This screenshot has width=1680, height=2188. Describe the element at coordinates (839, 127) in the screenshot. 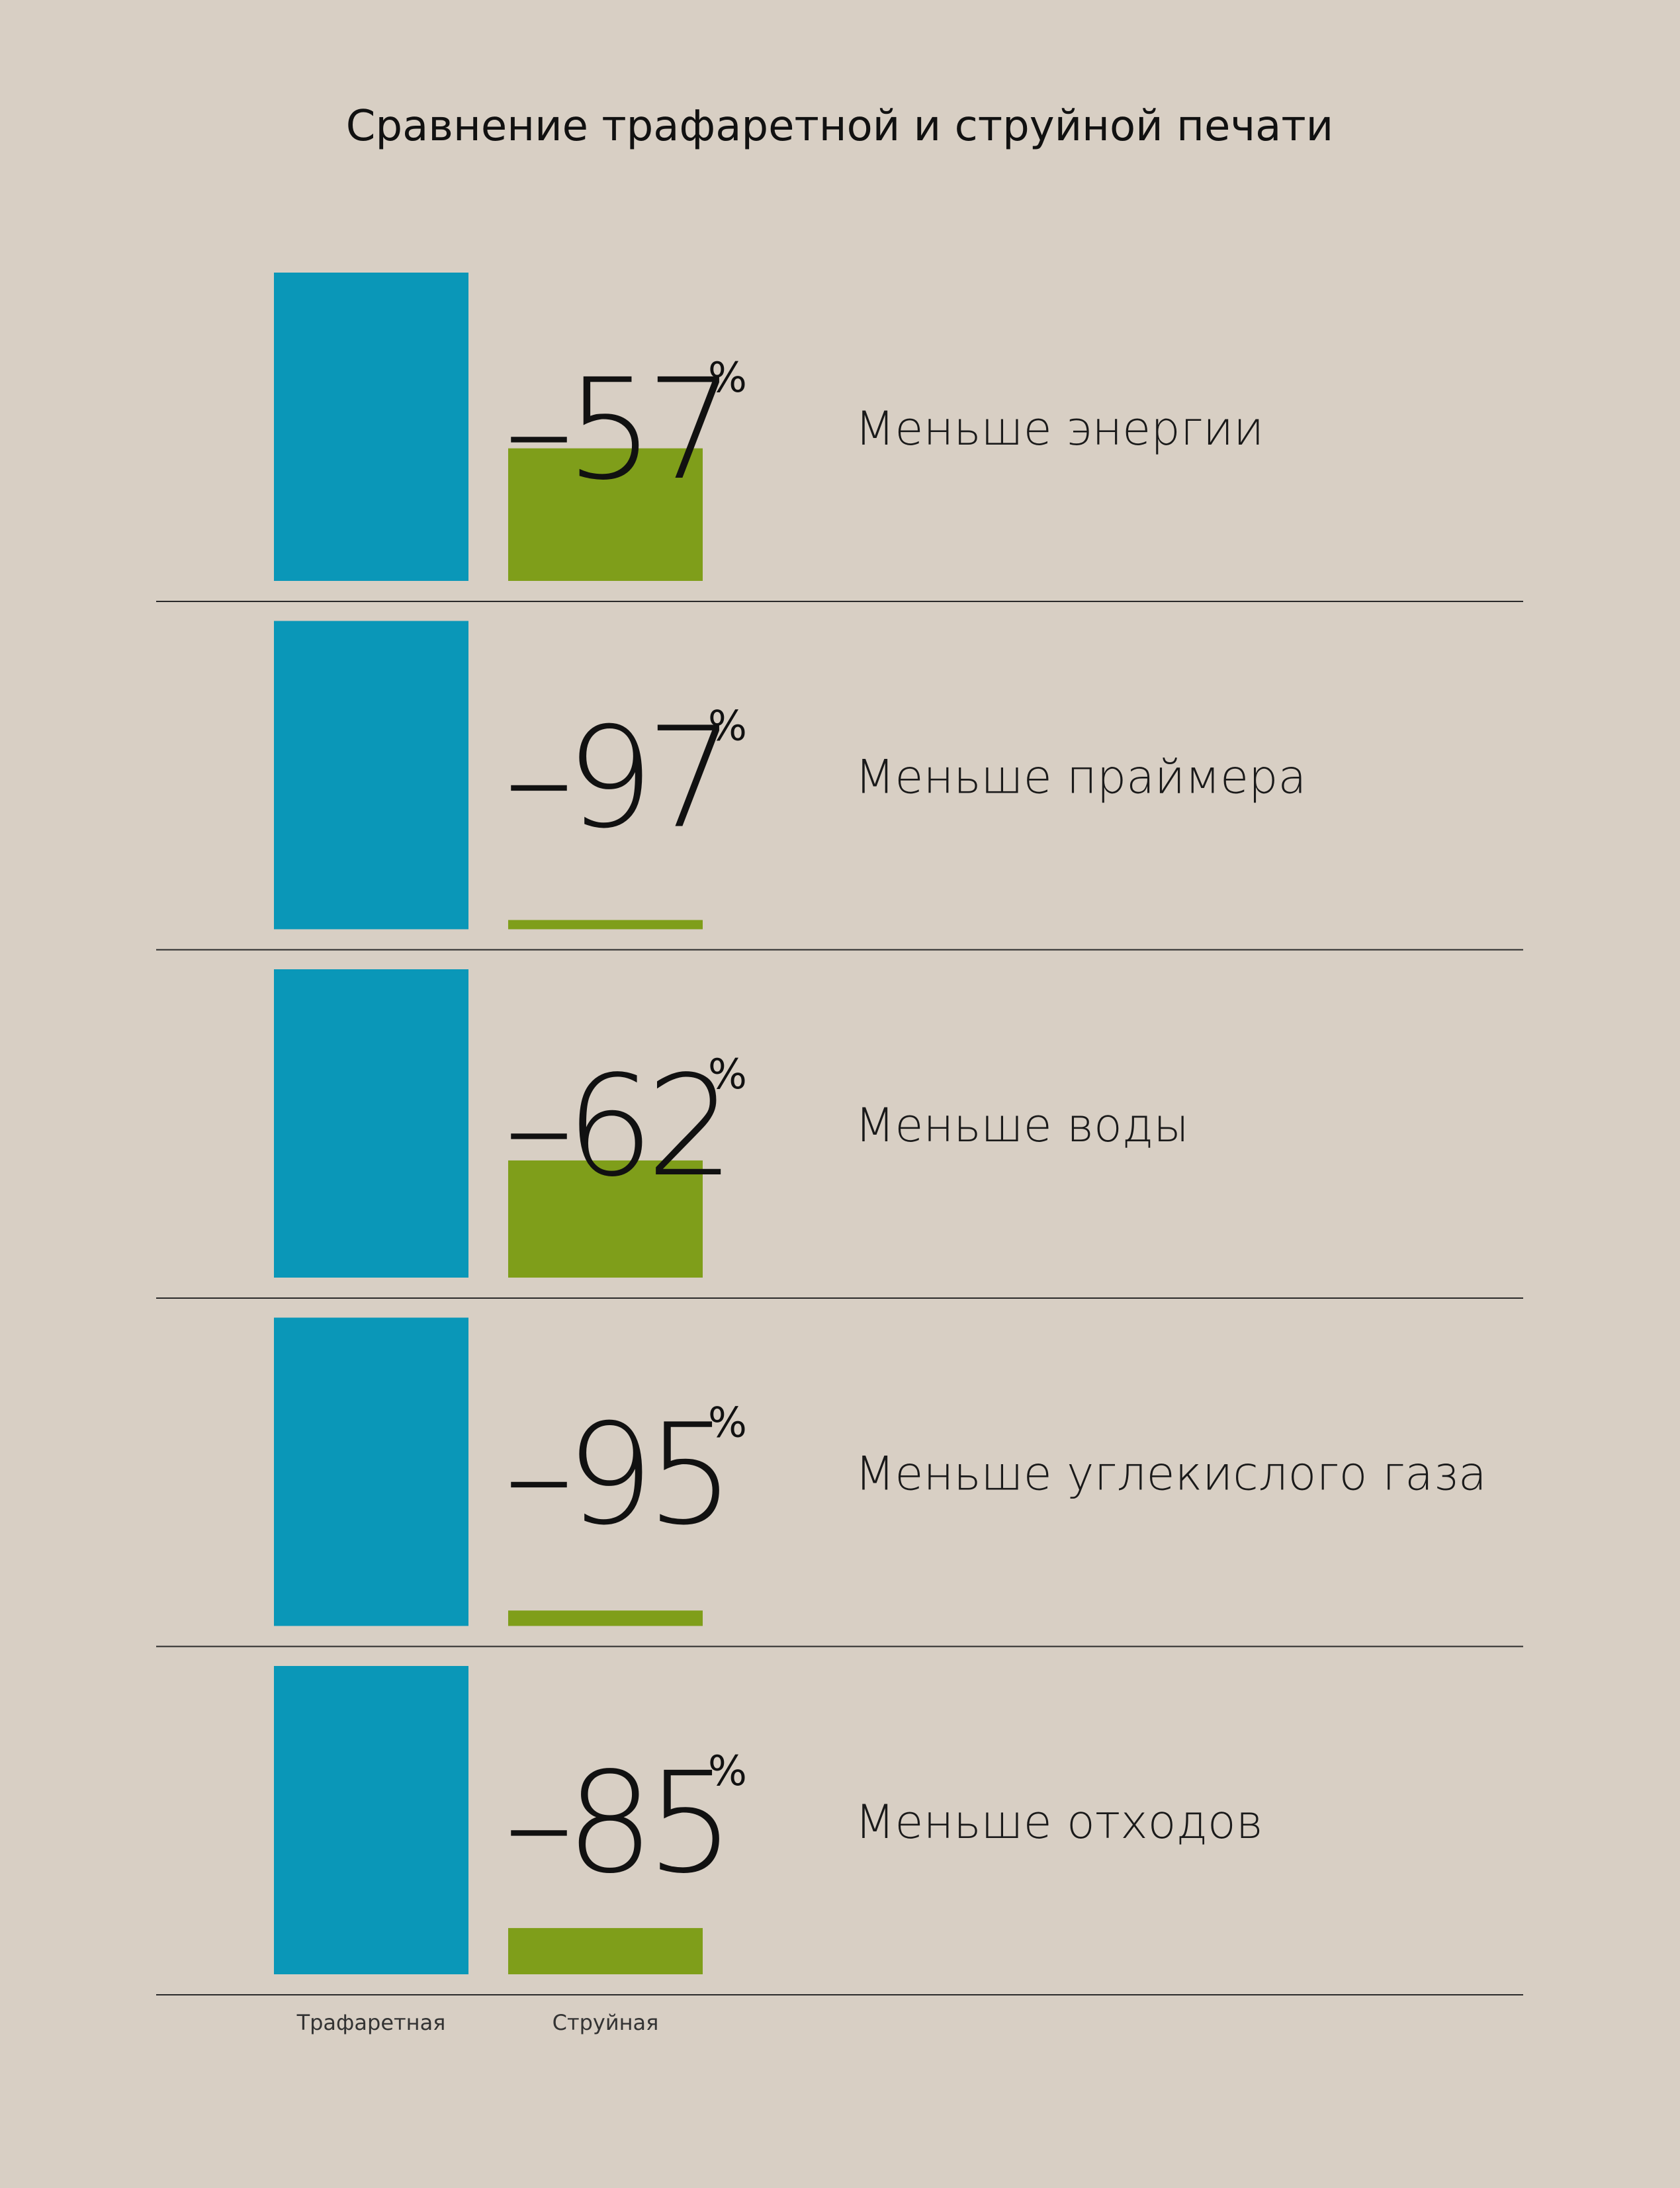

I see `chart-title: Сравнение трафаретной и струйной печати` at that location.